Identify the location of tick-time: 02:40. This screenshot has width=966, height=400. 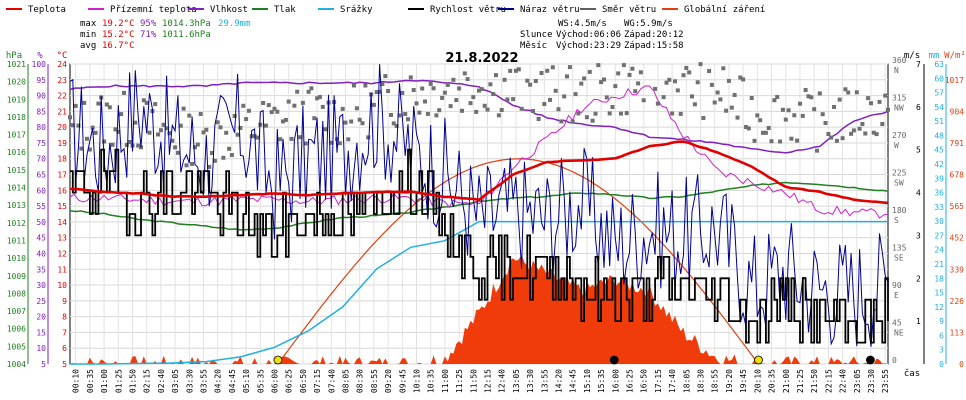
(161, 381).